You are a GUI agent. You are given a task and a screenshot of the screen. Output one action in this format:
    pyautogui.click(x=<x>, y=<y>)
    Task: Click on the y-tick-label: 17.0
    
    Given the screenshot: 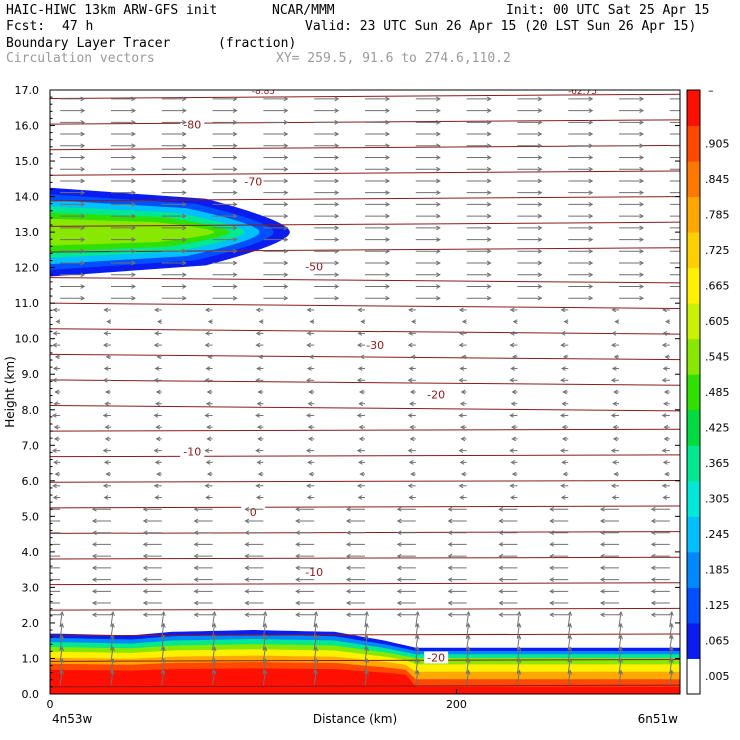 What is the action you would take?
    pyautogui.click(x=27, y=90)
    